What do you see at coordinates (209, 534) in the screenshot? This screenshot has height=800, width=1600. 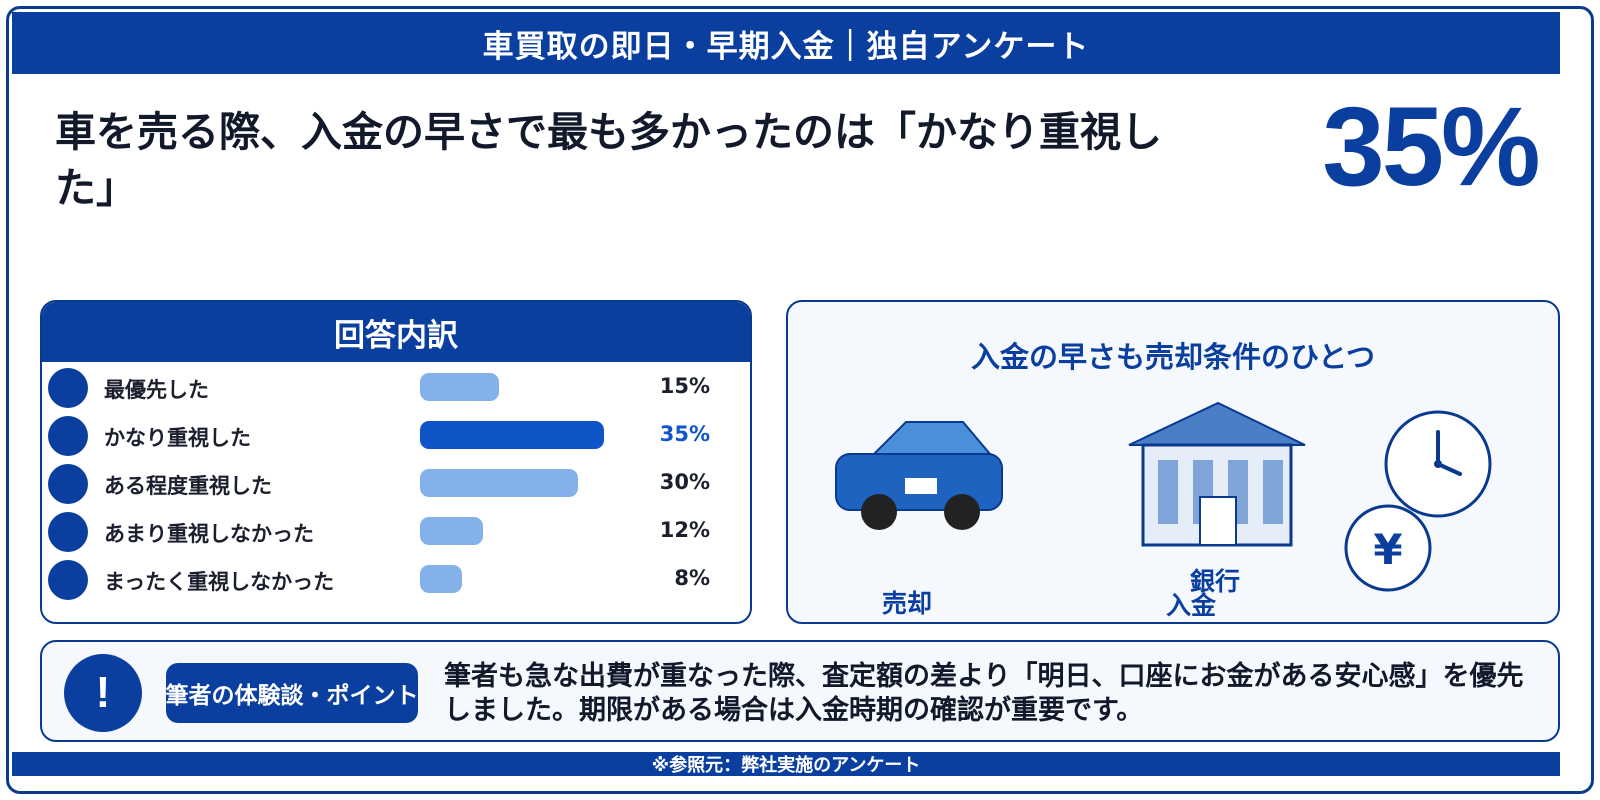 I see `category-label: あまり重視しなかった` at bounding box center [209, 534].